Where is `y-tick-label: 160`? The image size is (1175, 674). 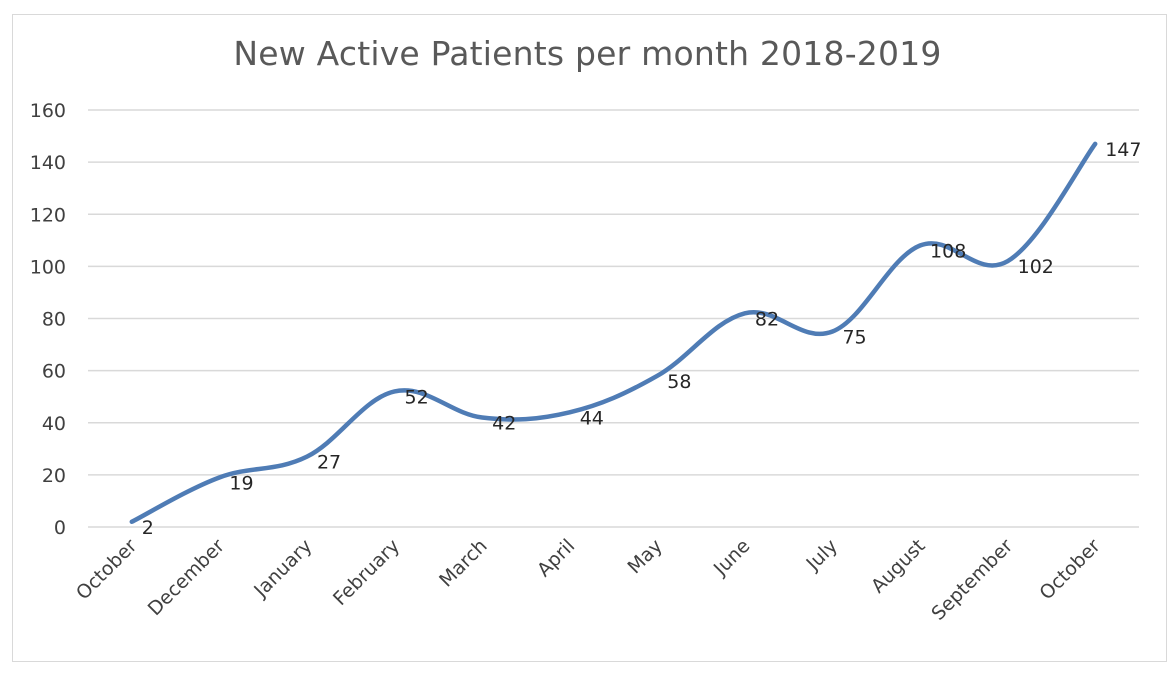
y-tick-label: 160 is located at coordinates (48, 111).